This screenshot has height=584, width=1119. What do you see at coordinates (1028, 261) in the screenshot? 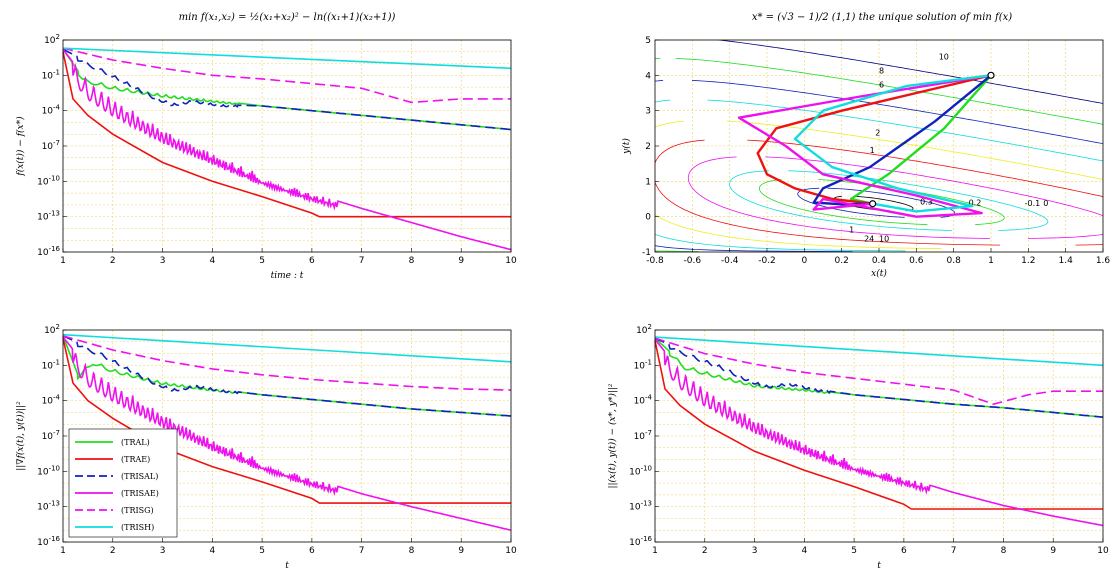
I see `x-tick-label: 1.2` at bounding box center [1028, 261].